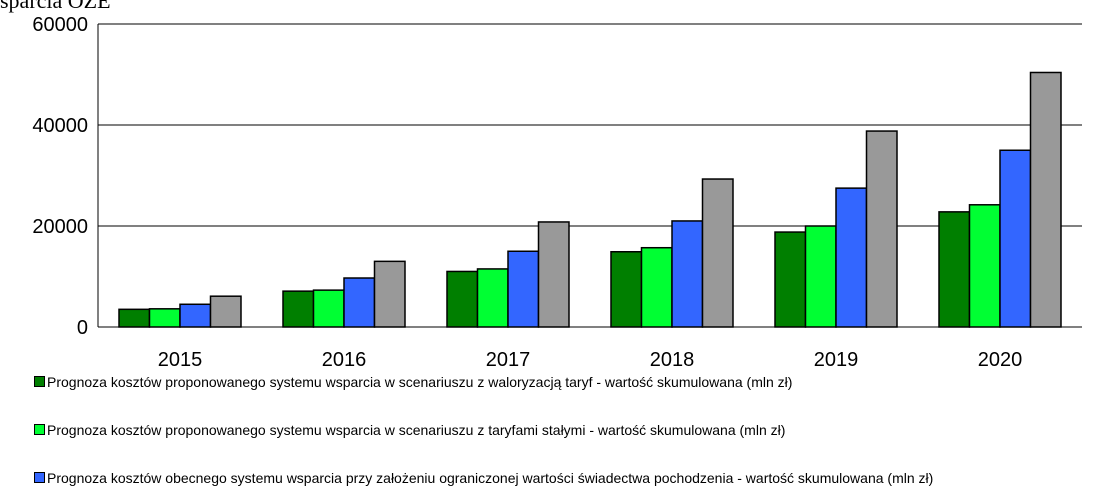 The height and width of the screenshot is (504, 1097). Describe the element at coordinates (60, 227) in the screenshot. I see `y-tick-label: 20000` at that location.